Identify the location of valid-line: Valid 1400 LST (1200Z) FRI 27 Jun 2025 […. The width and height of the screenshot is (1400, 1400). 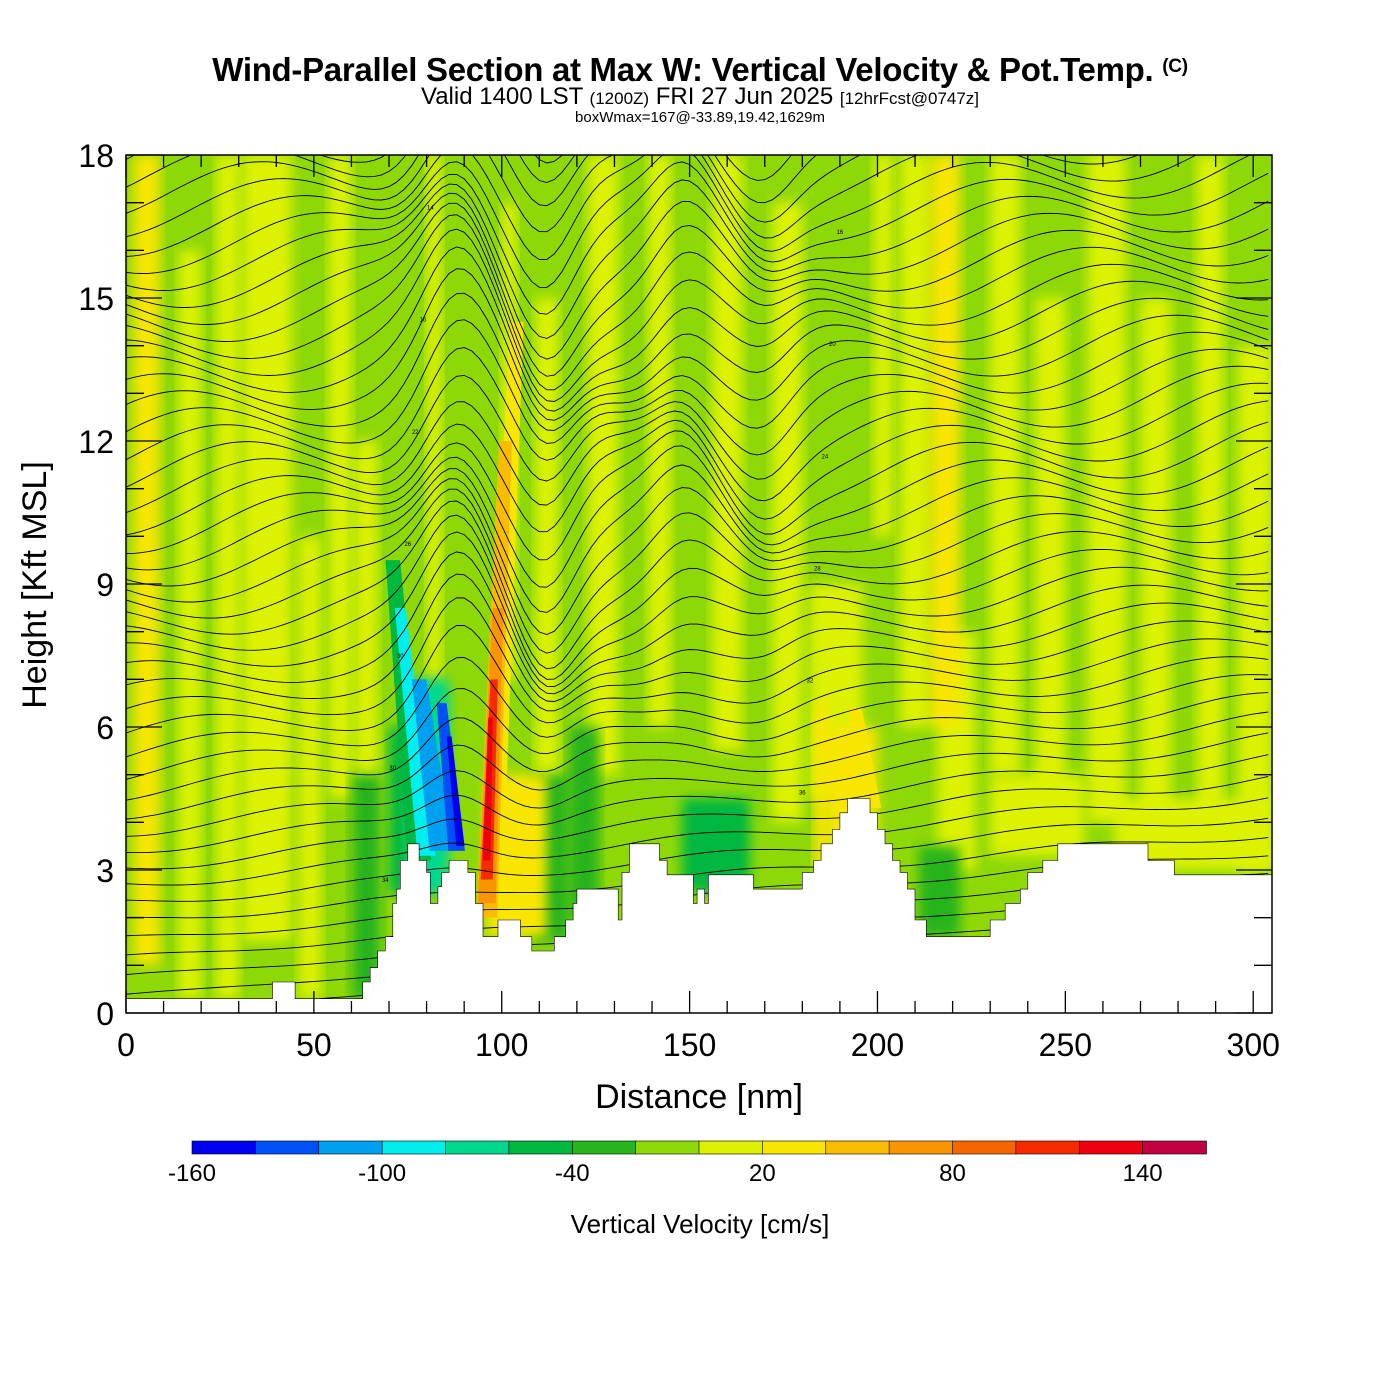
(700, 98).